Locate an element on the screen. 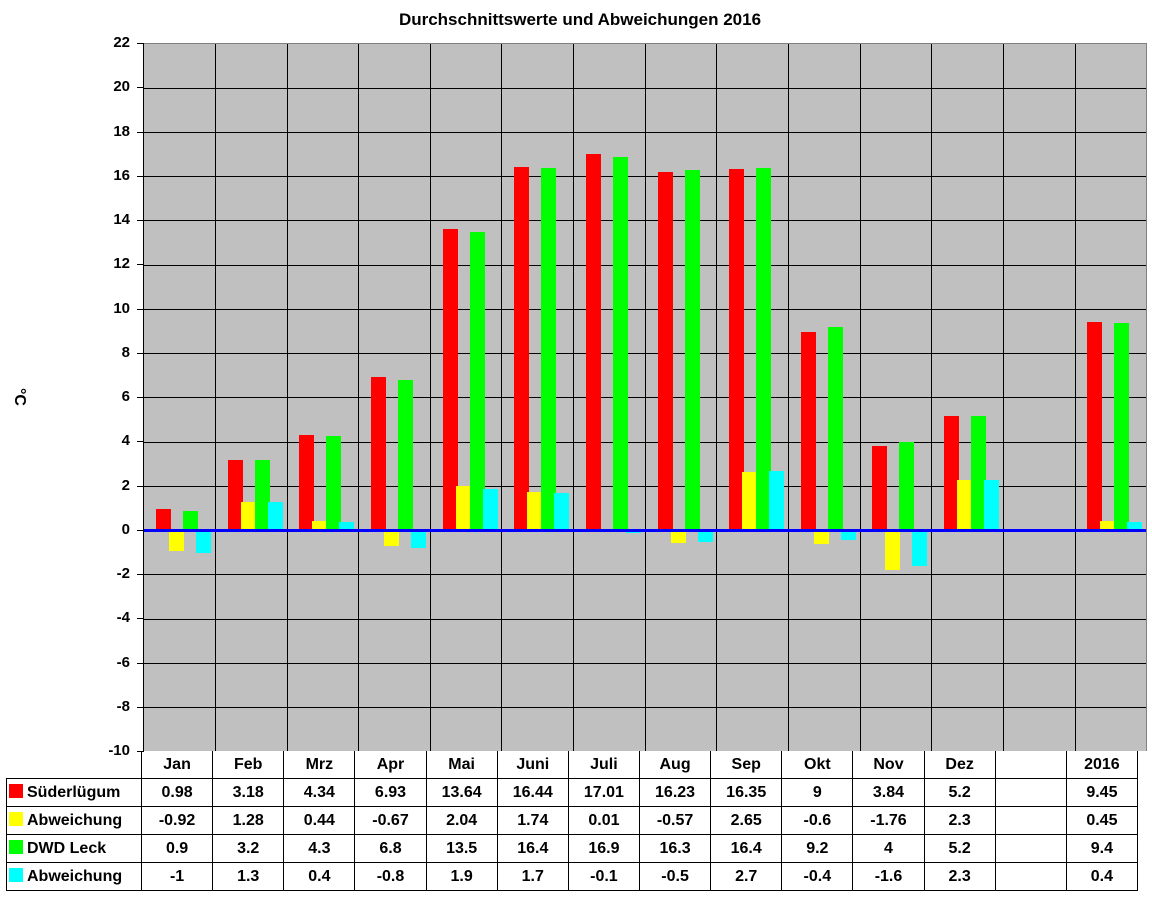  table-cell: 16.23 is located at coordinates (675, 792).